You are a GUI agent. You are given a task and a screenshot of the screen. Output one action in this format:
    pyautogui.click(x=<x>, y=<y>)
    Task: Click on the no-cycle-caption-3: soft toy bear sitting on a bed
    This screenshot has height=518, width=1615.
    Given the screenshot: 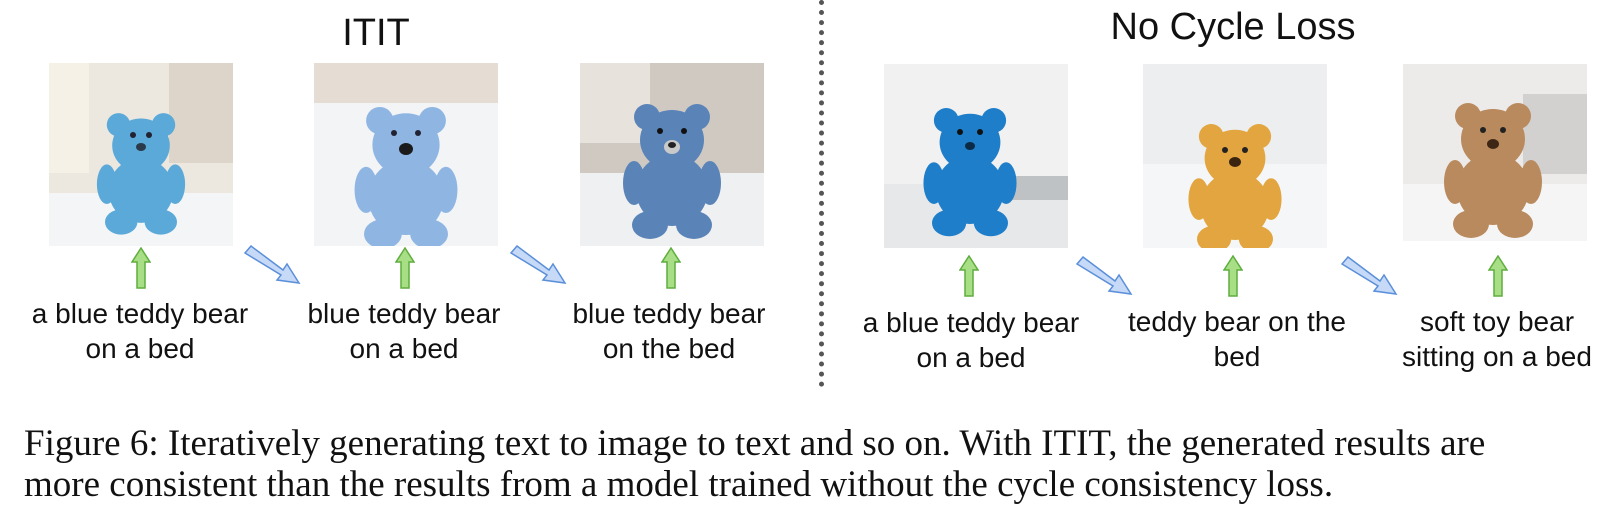 What is the action you would take?
    pyautogui.click(x=1497, y=339)
    